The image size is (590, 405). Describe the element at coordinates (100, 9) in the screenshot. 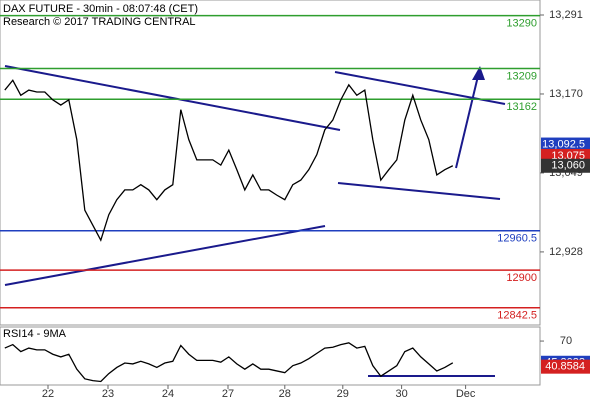

I see `chart-title: DAX FUTURE - 30min - 08:07:48 (CET)` at that location.